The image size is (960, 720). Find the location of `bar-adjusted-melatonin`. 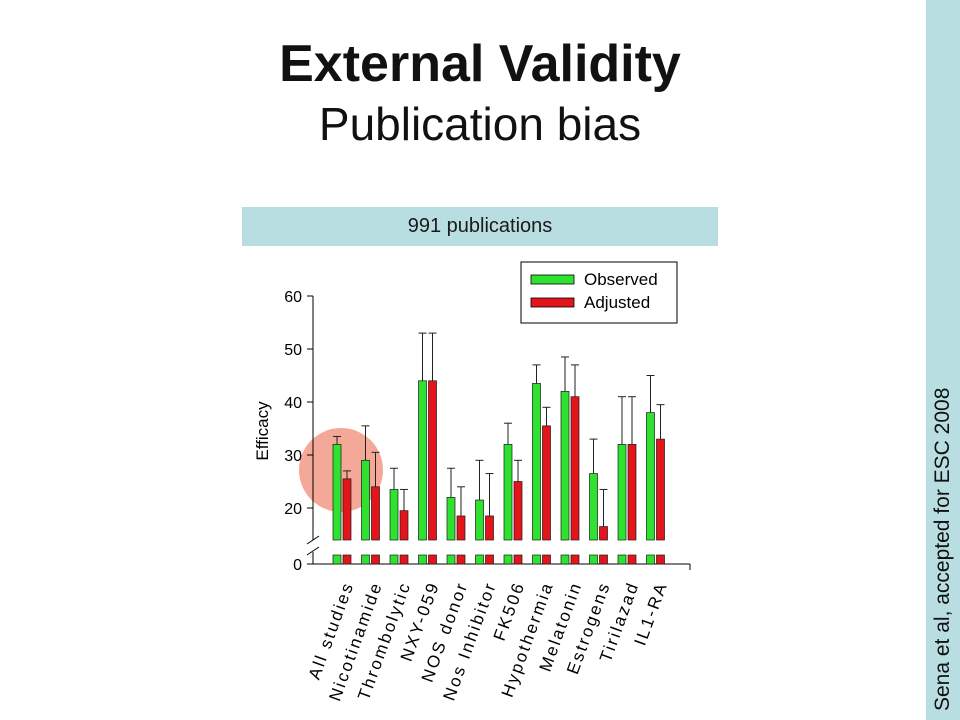

bar-adjusted-melatonin is located at coordinates (575, 480).